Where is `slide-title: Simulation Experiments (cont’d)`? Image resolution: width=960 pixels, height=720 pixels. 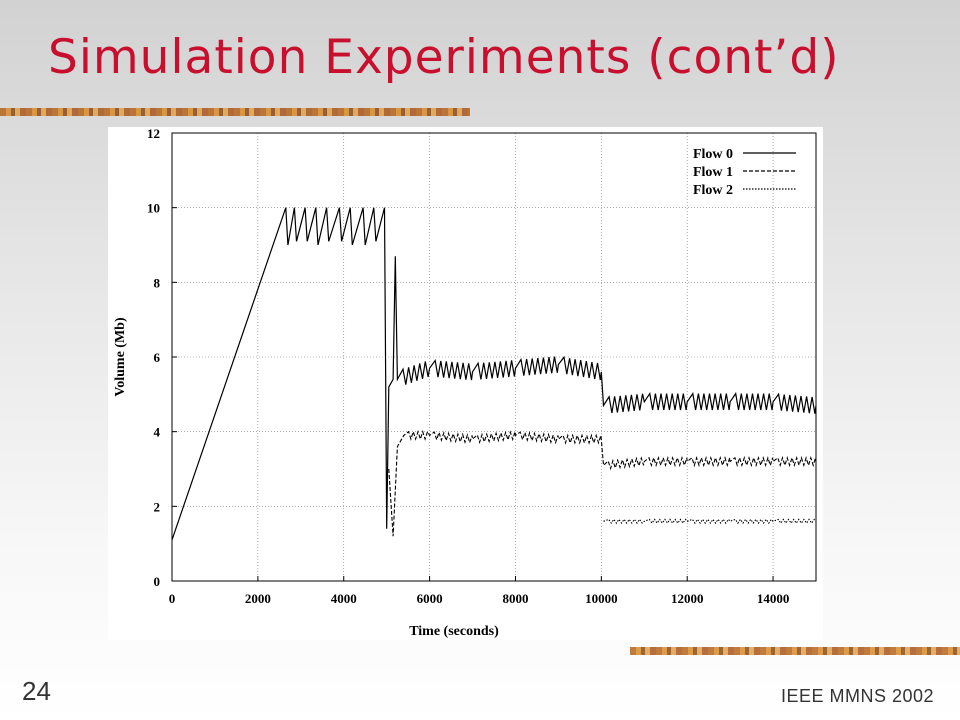
slide-title: Simulation Experiments (cont’d) is located at coordinates (444, 57).